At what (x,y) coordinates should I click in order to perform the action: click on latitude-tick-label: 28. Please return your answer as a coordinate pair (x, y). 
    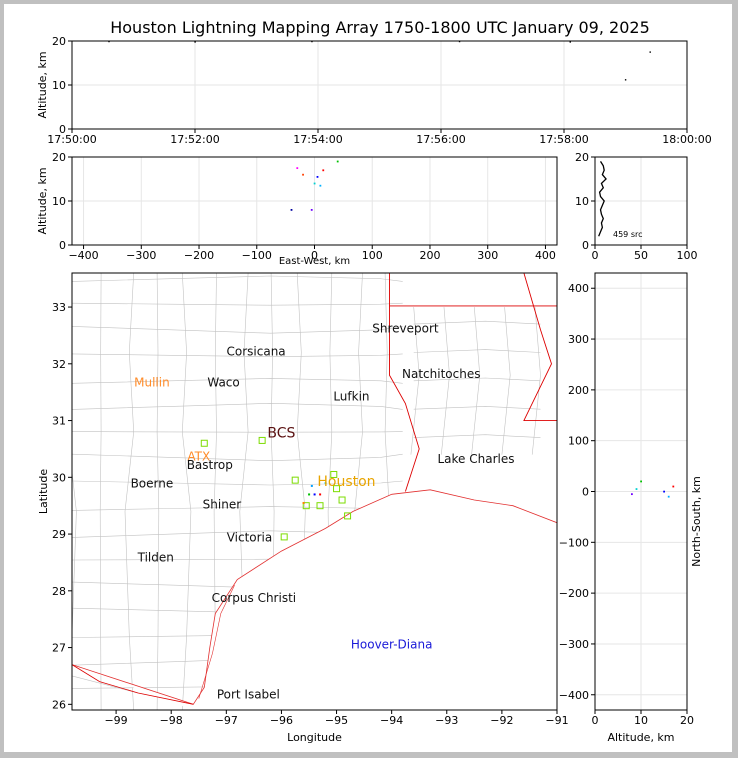
    Looking at the image, I should click on (59, 591).